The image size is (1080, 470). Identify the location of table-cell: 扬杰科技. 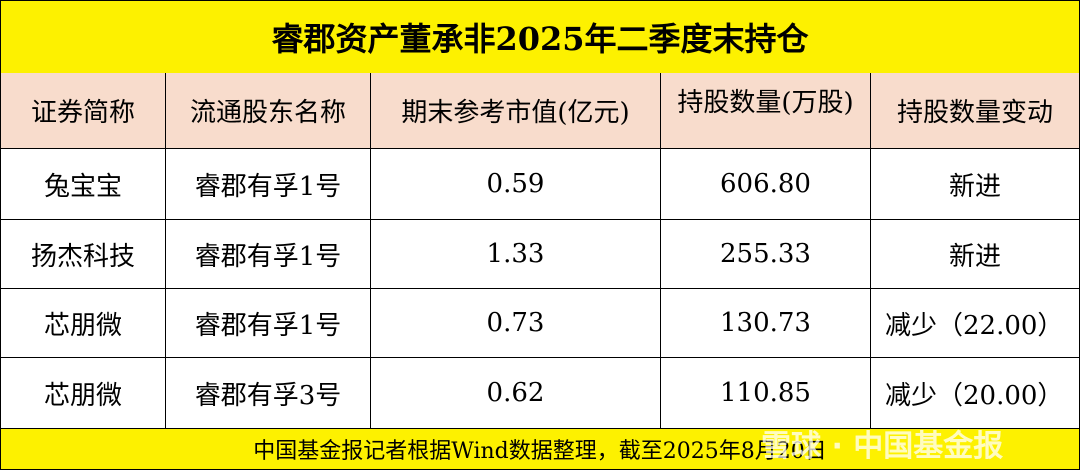
(83, 254).